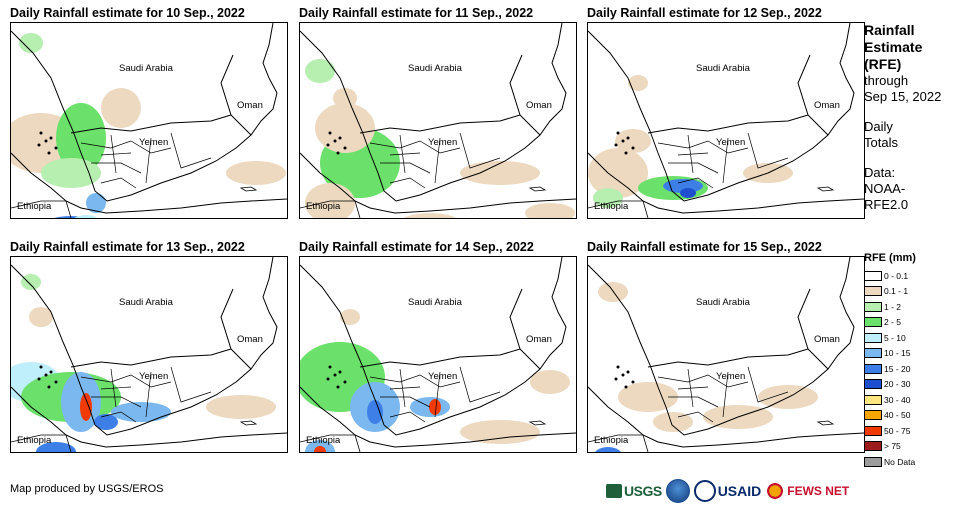 Image resolution: width=967 pixels, height=511 pixels. I want to click on rfe-scale-title: RFE (mm), so click(890, 258).